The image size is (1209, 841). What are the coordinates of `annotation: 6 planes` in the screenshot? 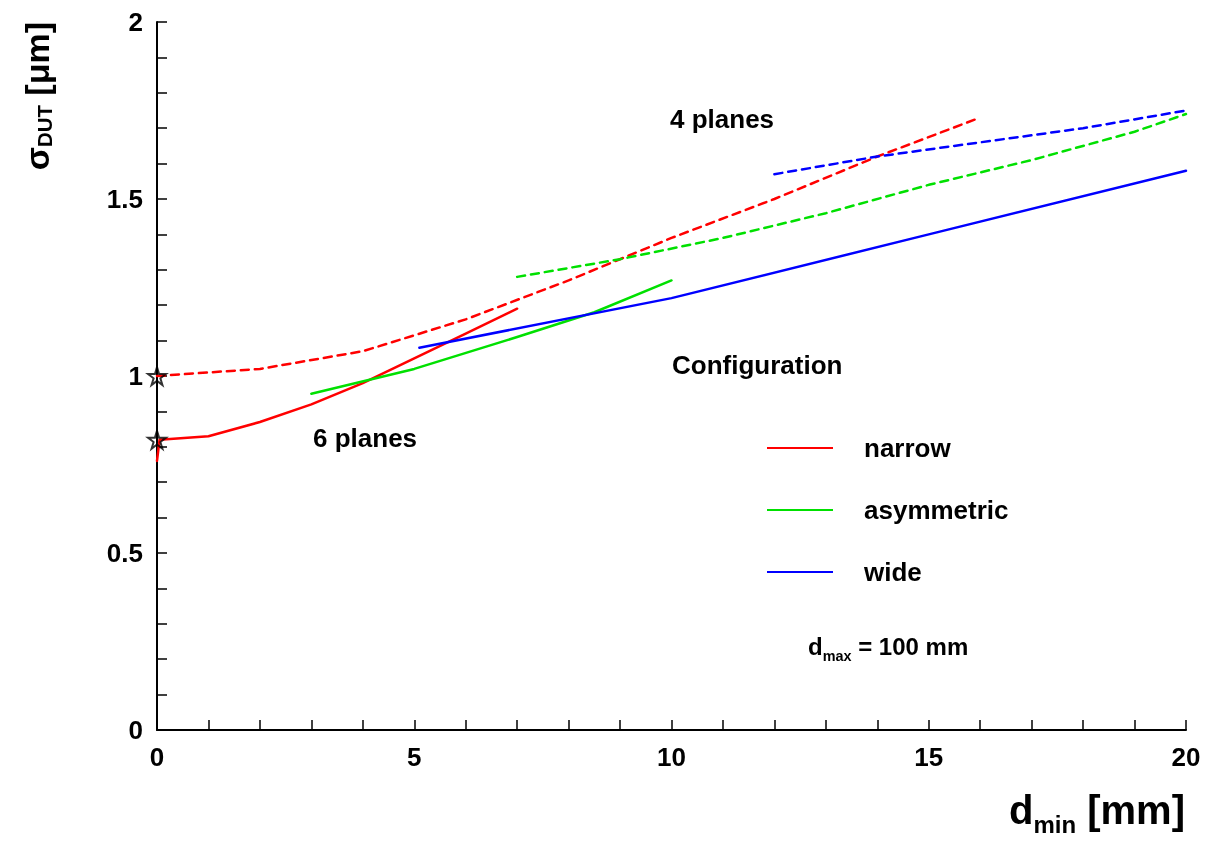 It's located at (365, 438).